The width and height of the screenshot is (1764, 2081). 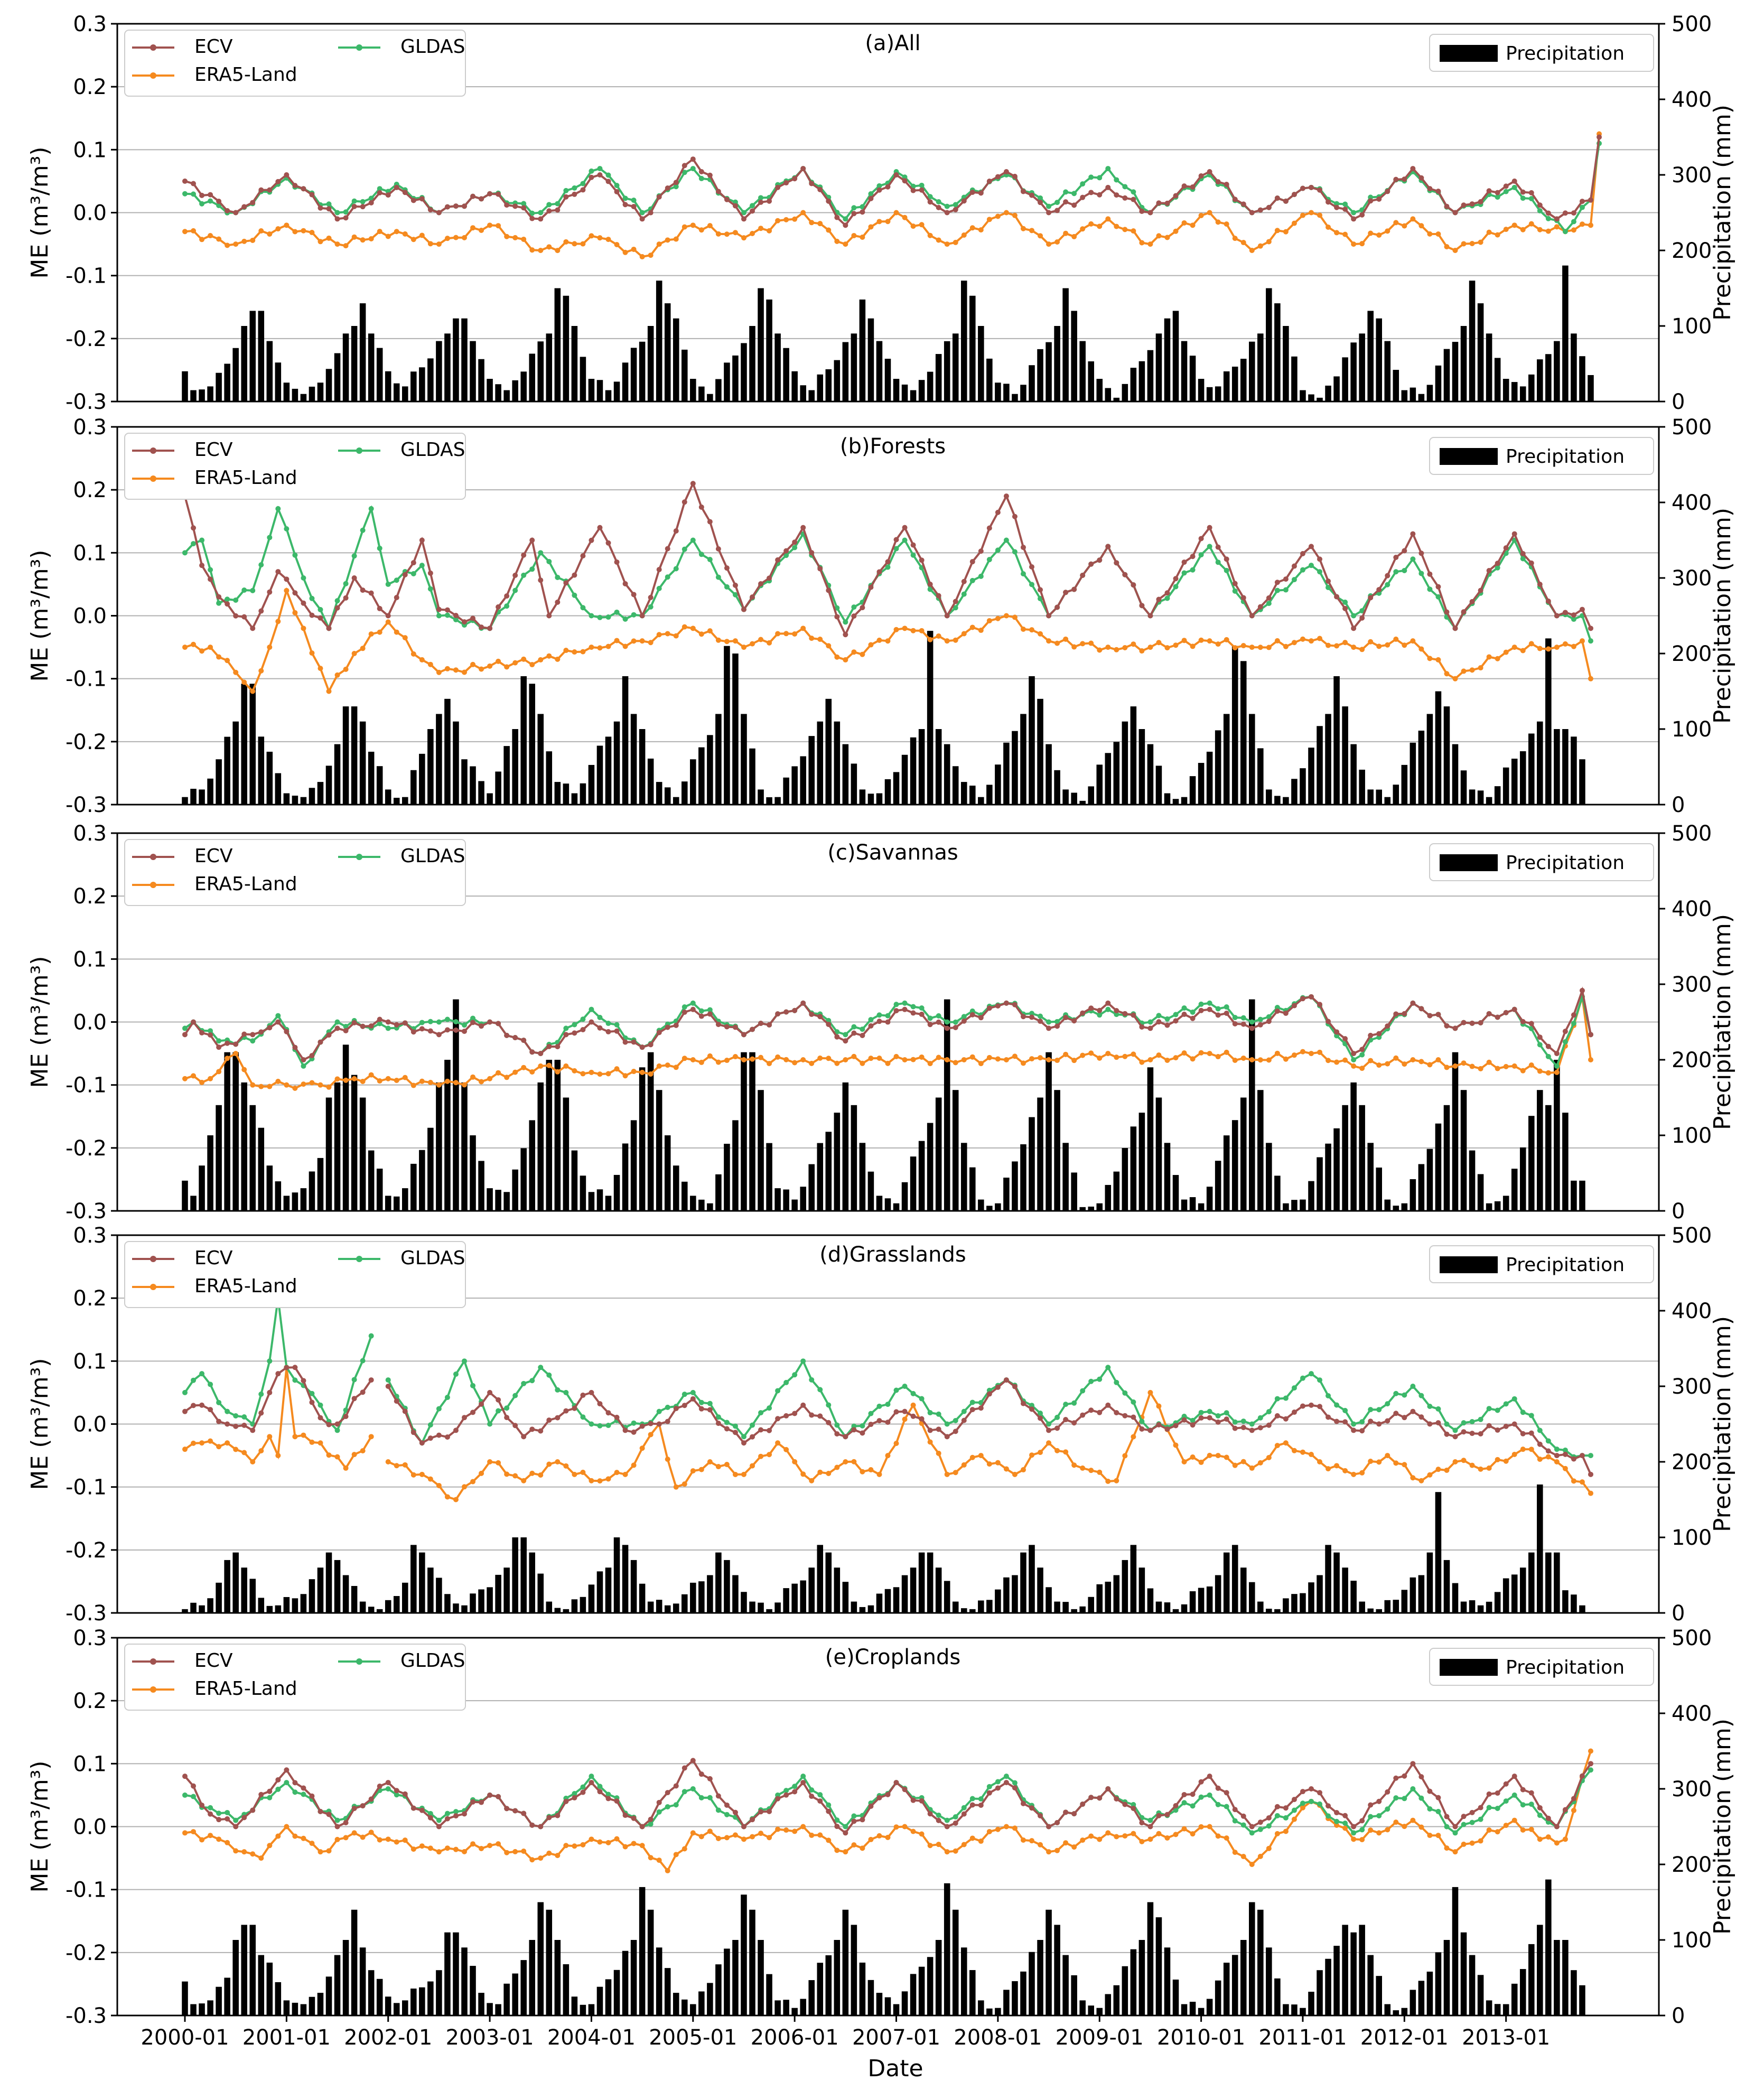 What do you see at coordinates (90, 24) in the screenshot?
I see `y-tick-label: 0.3` at bounding box center [90, 24].